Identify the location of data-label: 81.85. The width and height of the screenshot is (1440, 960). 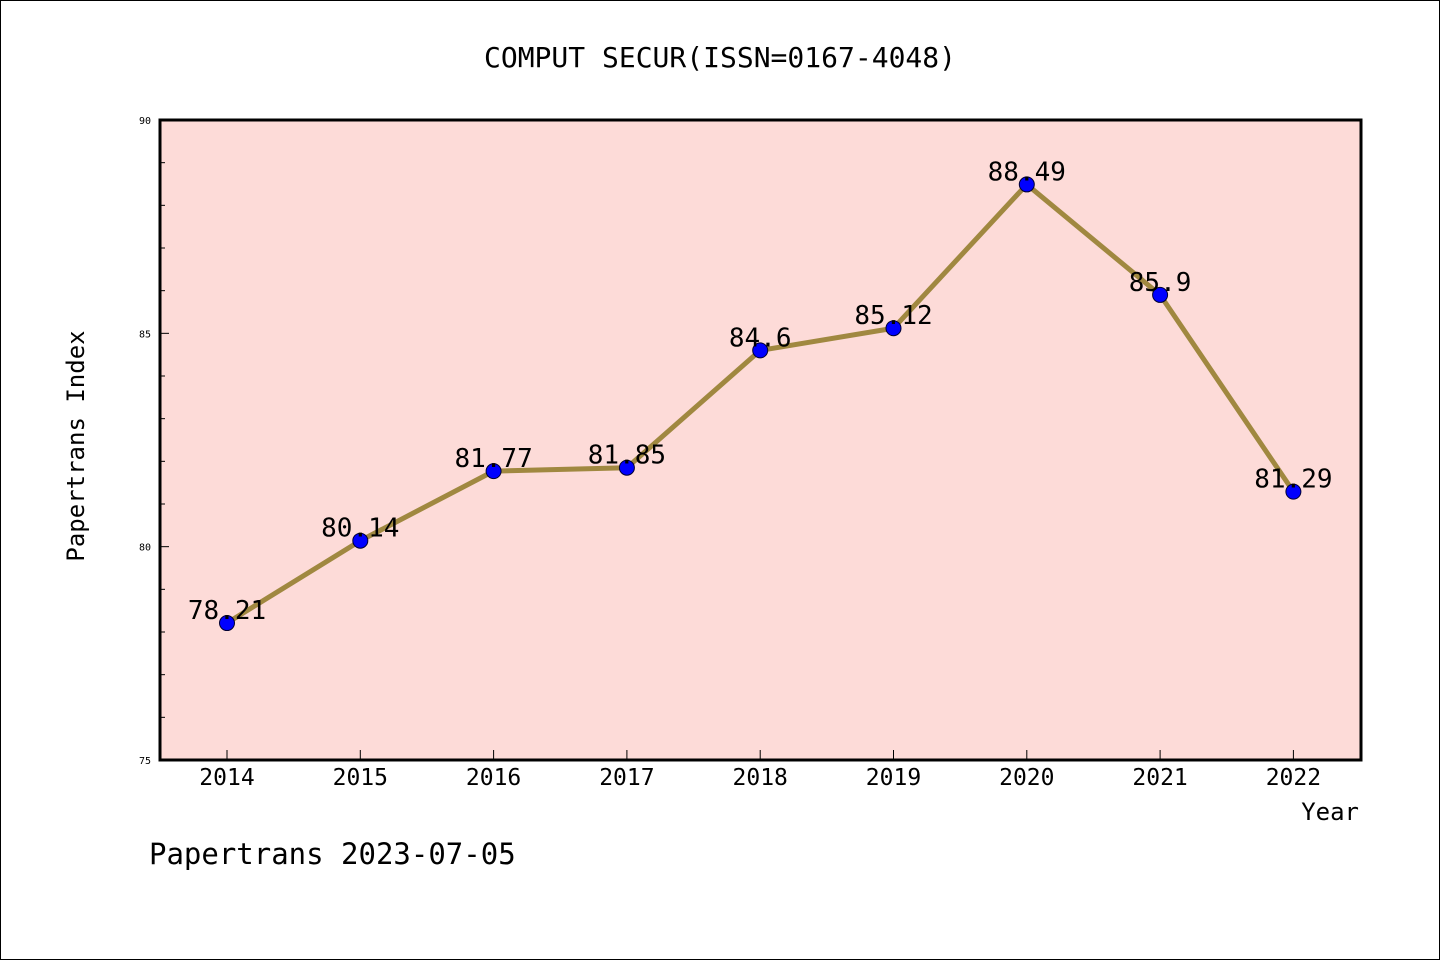
(627, 456).